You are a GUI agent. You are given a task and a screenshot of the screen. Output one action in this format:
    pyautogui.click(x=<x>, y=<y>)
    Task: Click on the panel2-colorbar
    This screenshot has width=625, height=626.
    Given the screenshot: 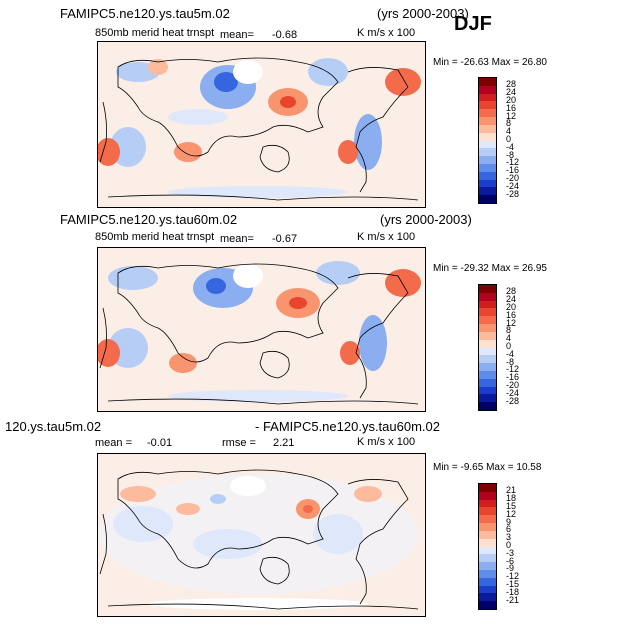 What is the action you would take?
    pyautogui.click(x=487, y=347)
    